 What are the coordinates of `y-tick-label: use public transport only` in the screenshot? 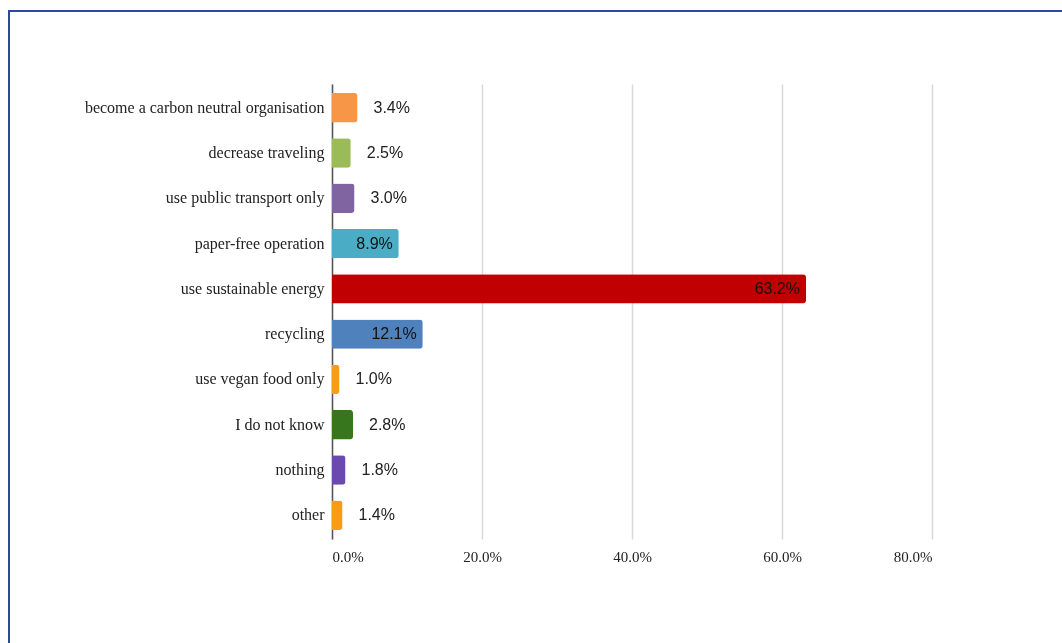 It's located at (245, 198).